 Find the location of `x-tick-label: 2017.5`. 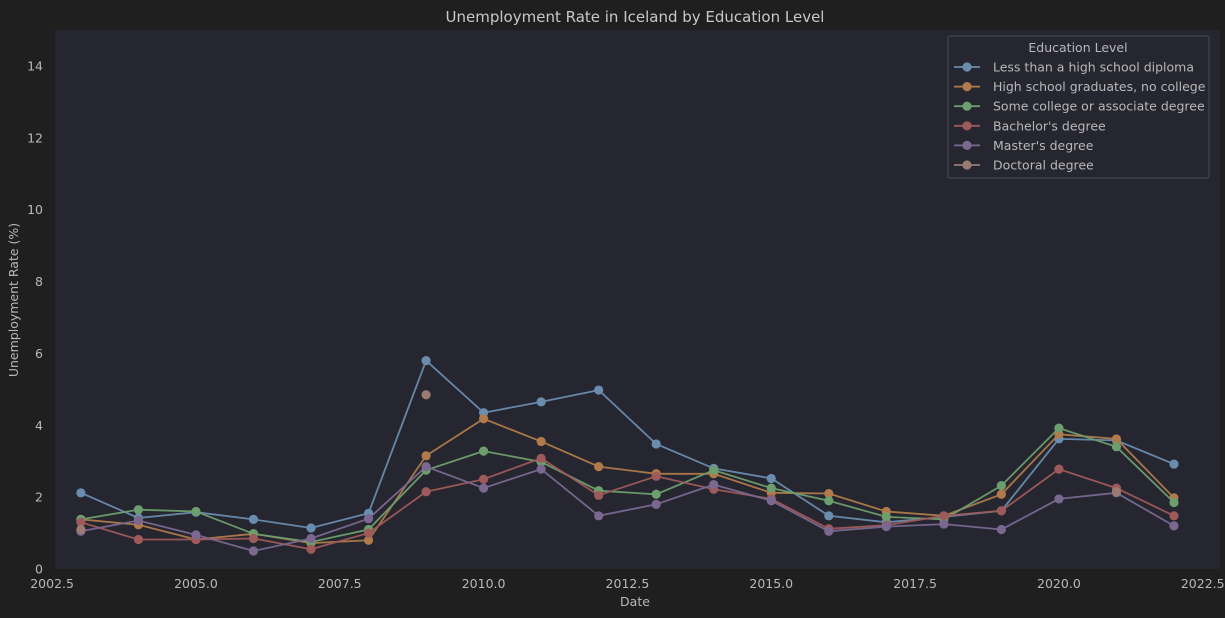

x-tick-label: 2017.5 is located at coordinates (915, 583).